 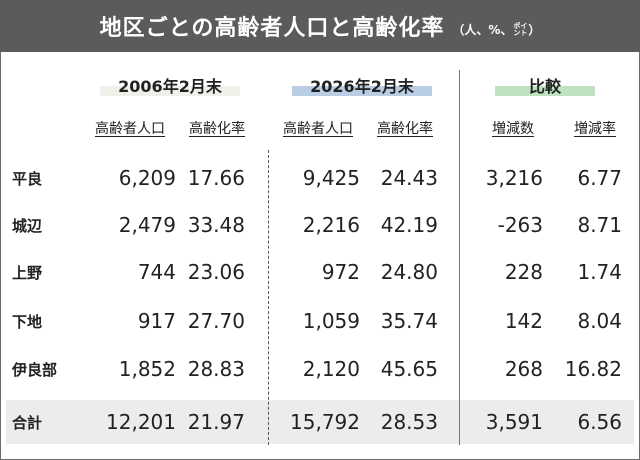 I want to click on group-highlight-diff, so click(x=545, y=91).